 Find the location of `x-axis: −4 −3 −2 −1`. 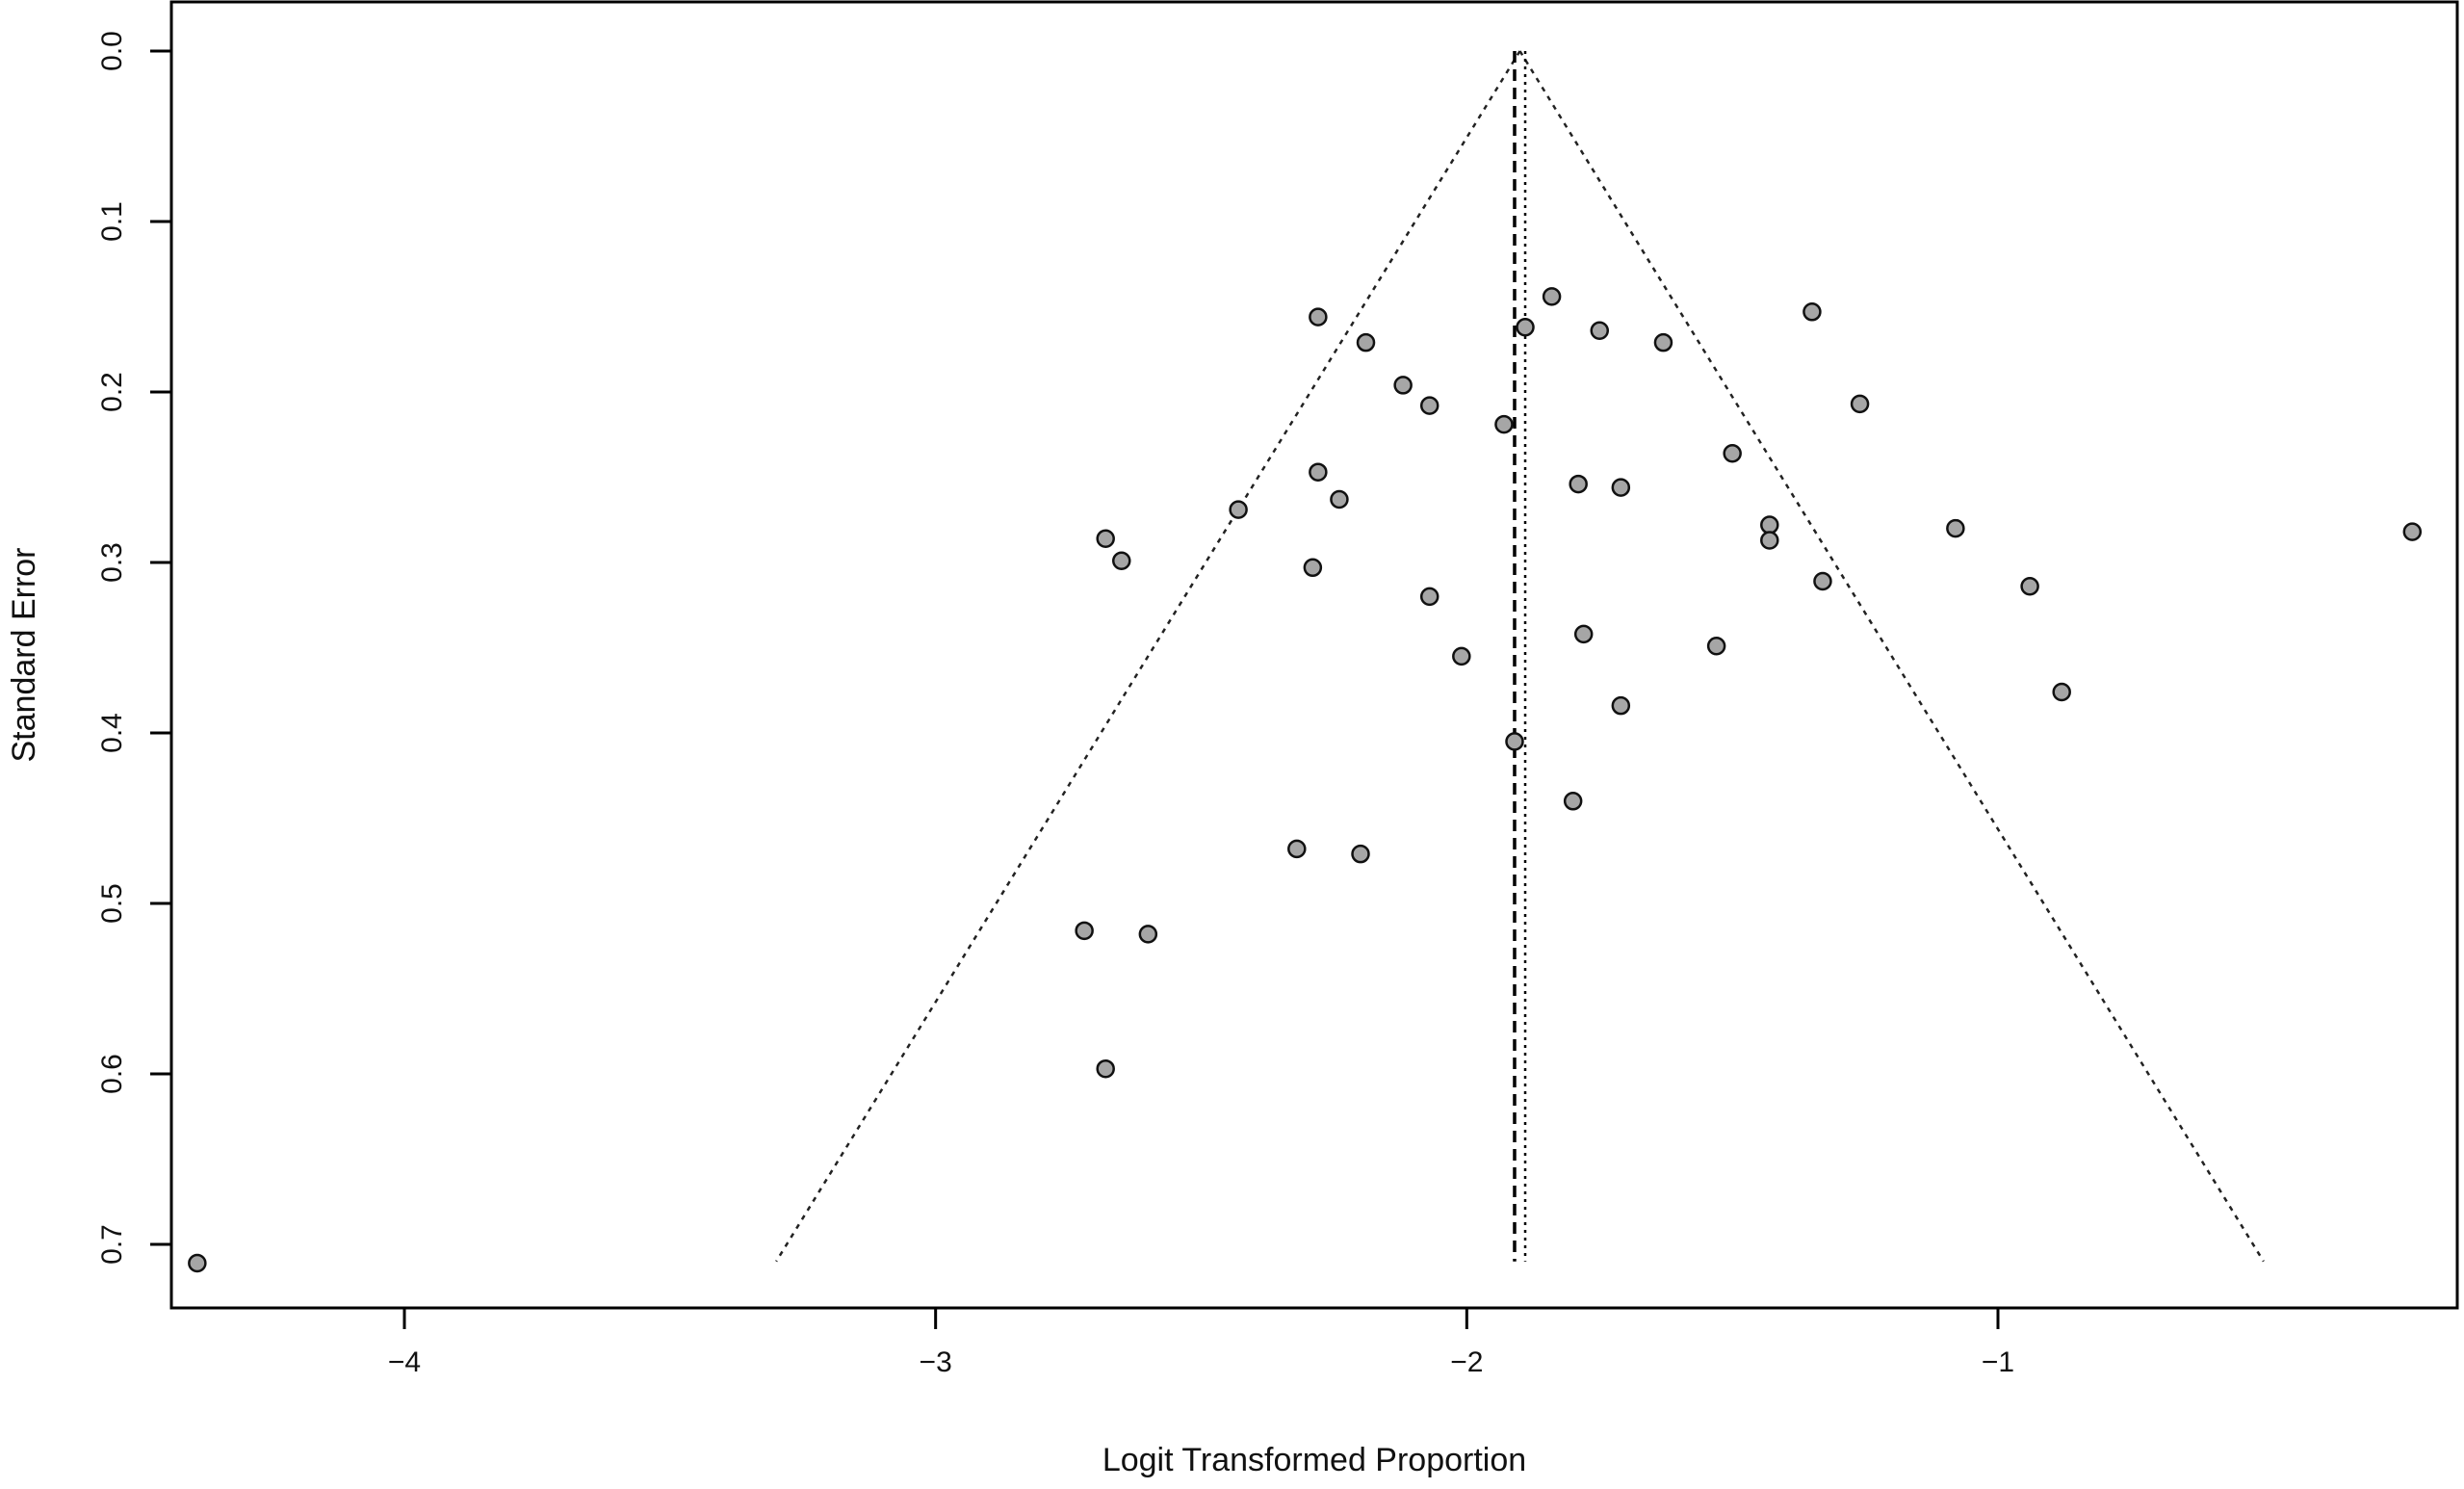

x-axis: −4 −3 −2 −1 is located at coordinates (1201, 1343).